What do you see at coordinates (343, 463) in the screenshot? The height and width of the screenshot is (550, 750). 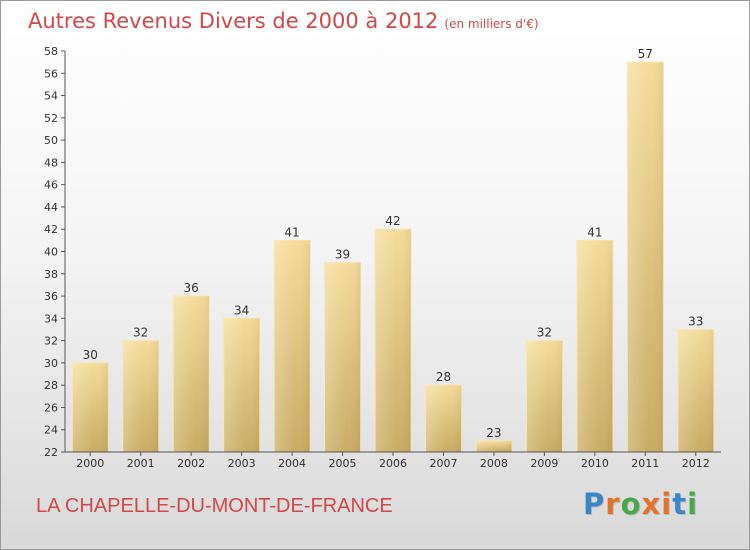 I see `x-tick-label: 2005` at bounding box center [343, 463].